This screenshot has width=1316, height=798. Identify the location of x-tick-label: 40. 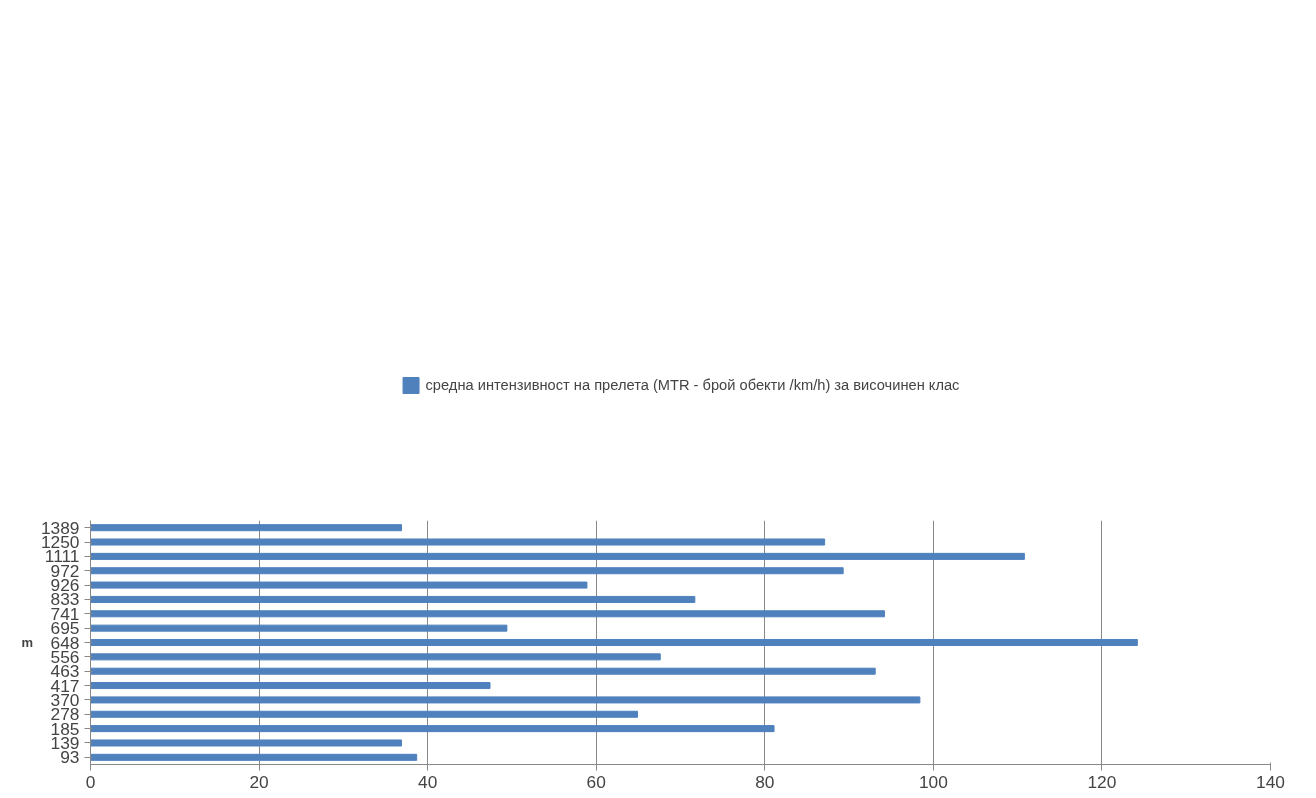
(428, 781).